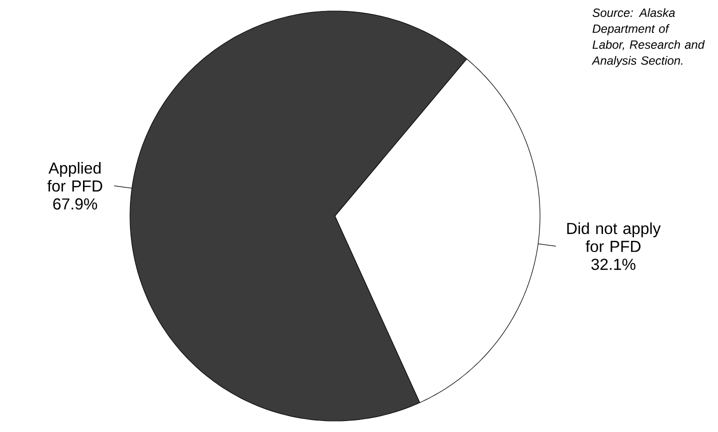 This screenshot has height=432, width=718. I want to click on data-label: 32.1%, so click(613, 264).